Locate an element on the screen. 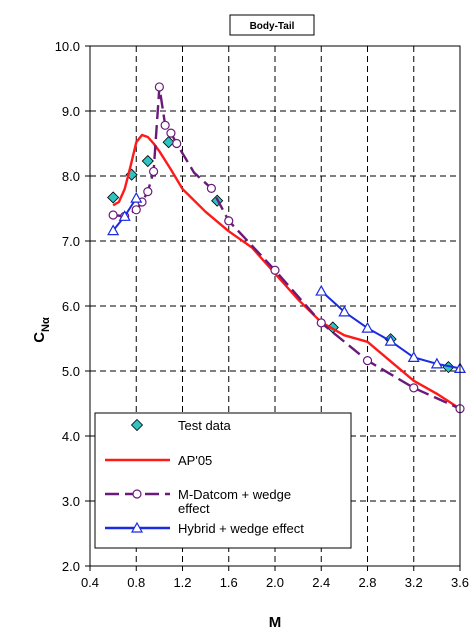 The width and height of the screenshot is (473, 630). y-tick-label: 4.0 is located at coordinates (71, 436).